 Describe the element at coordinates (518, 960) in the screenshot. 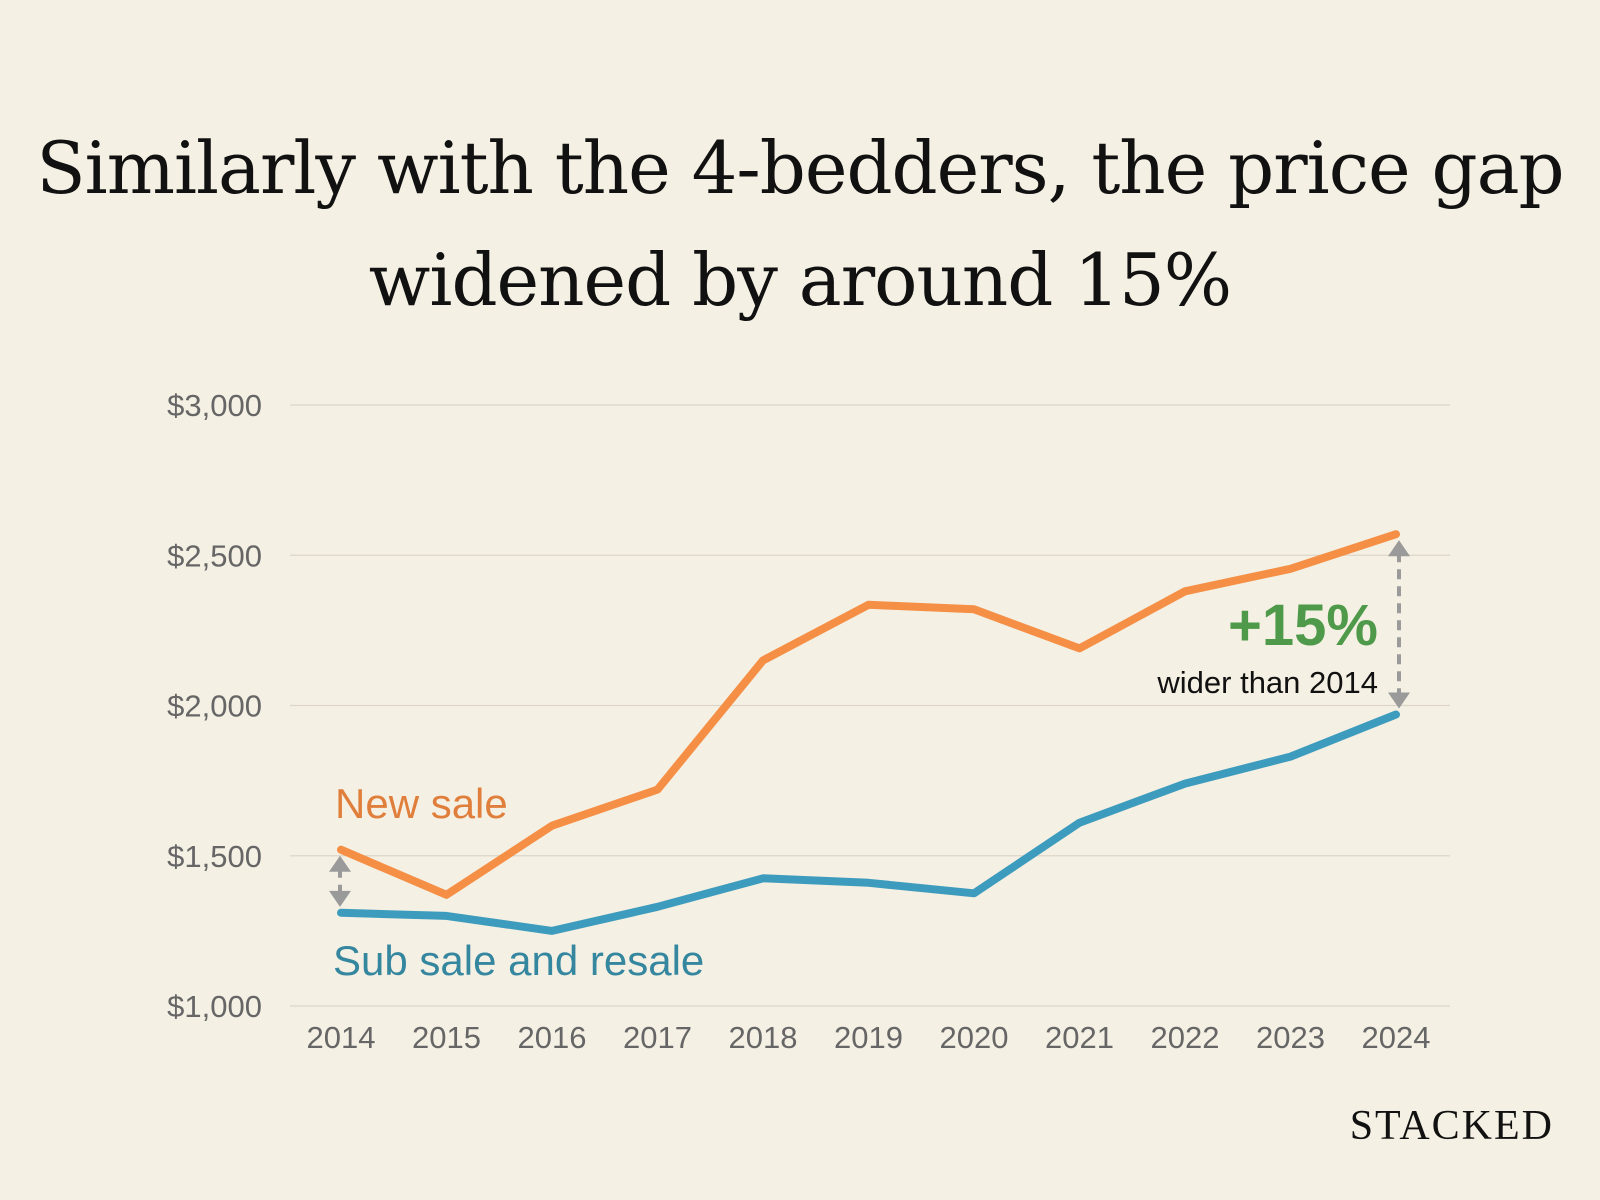

I see `series-label-sub-sale-resale: Sub sale and resale` at that location.